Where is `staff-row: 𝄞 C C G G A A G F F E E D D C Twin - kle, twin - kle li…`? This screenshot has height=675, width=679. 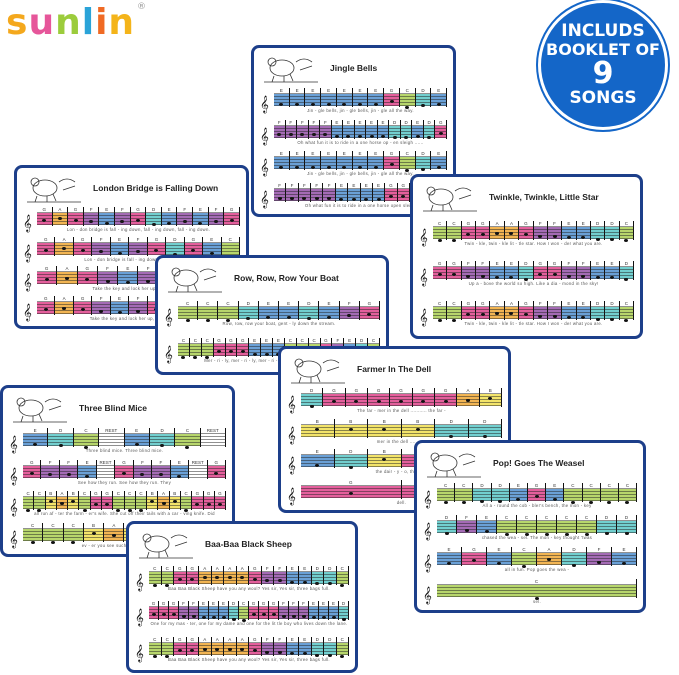
staff-row: 𝄞 C C G G A A G F F E E D D C Twin - kle, twin - kle li… is located at coordinates (527, 314).